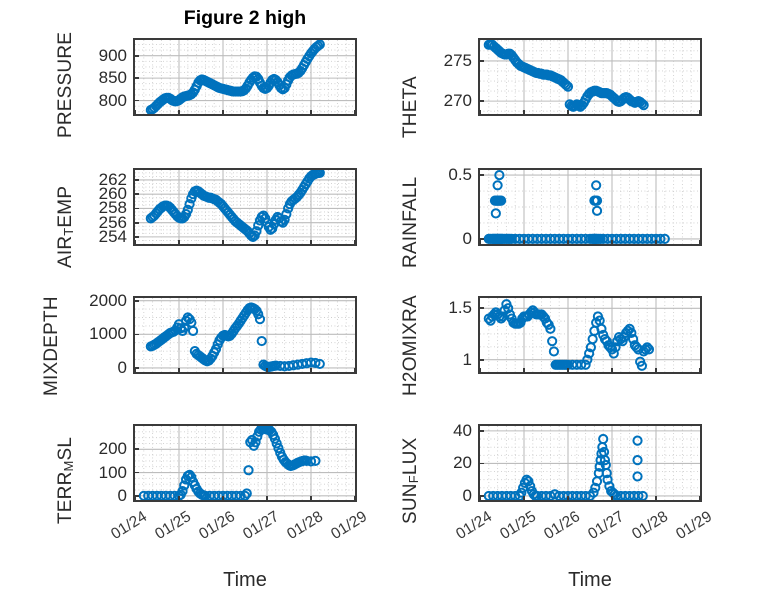 The height and width of the screenshot is (592, 778). I want to click on ytick-pressure-2: 900, so click(112, 55).